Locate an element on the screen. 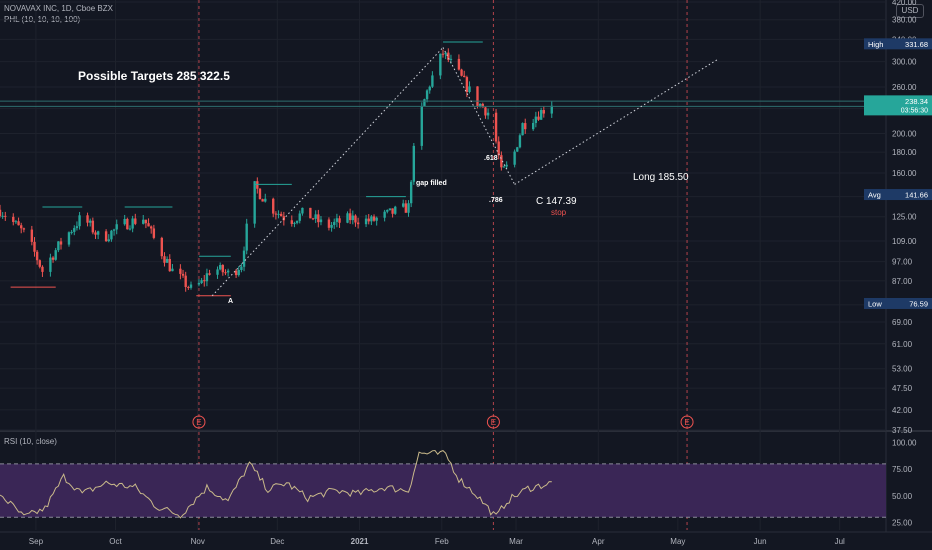  y-tick-label: 380.00 is located at coordinates (904, 20).